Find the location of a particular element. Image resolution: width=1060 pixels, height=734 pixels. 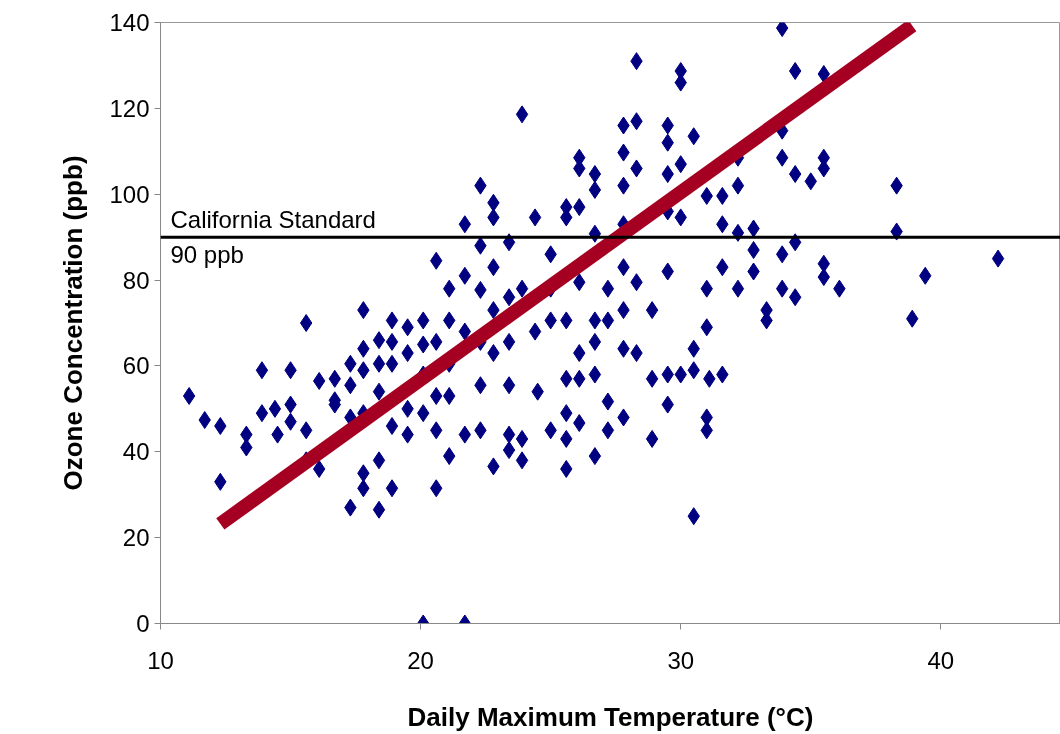

x-tick-label: 40 is located at coordinates (941, 660).